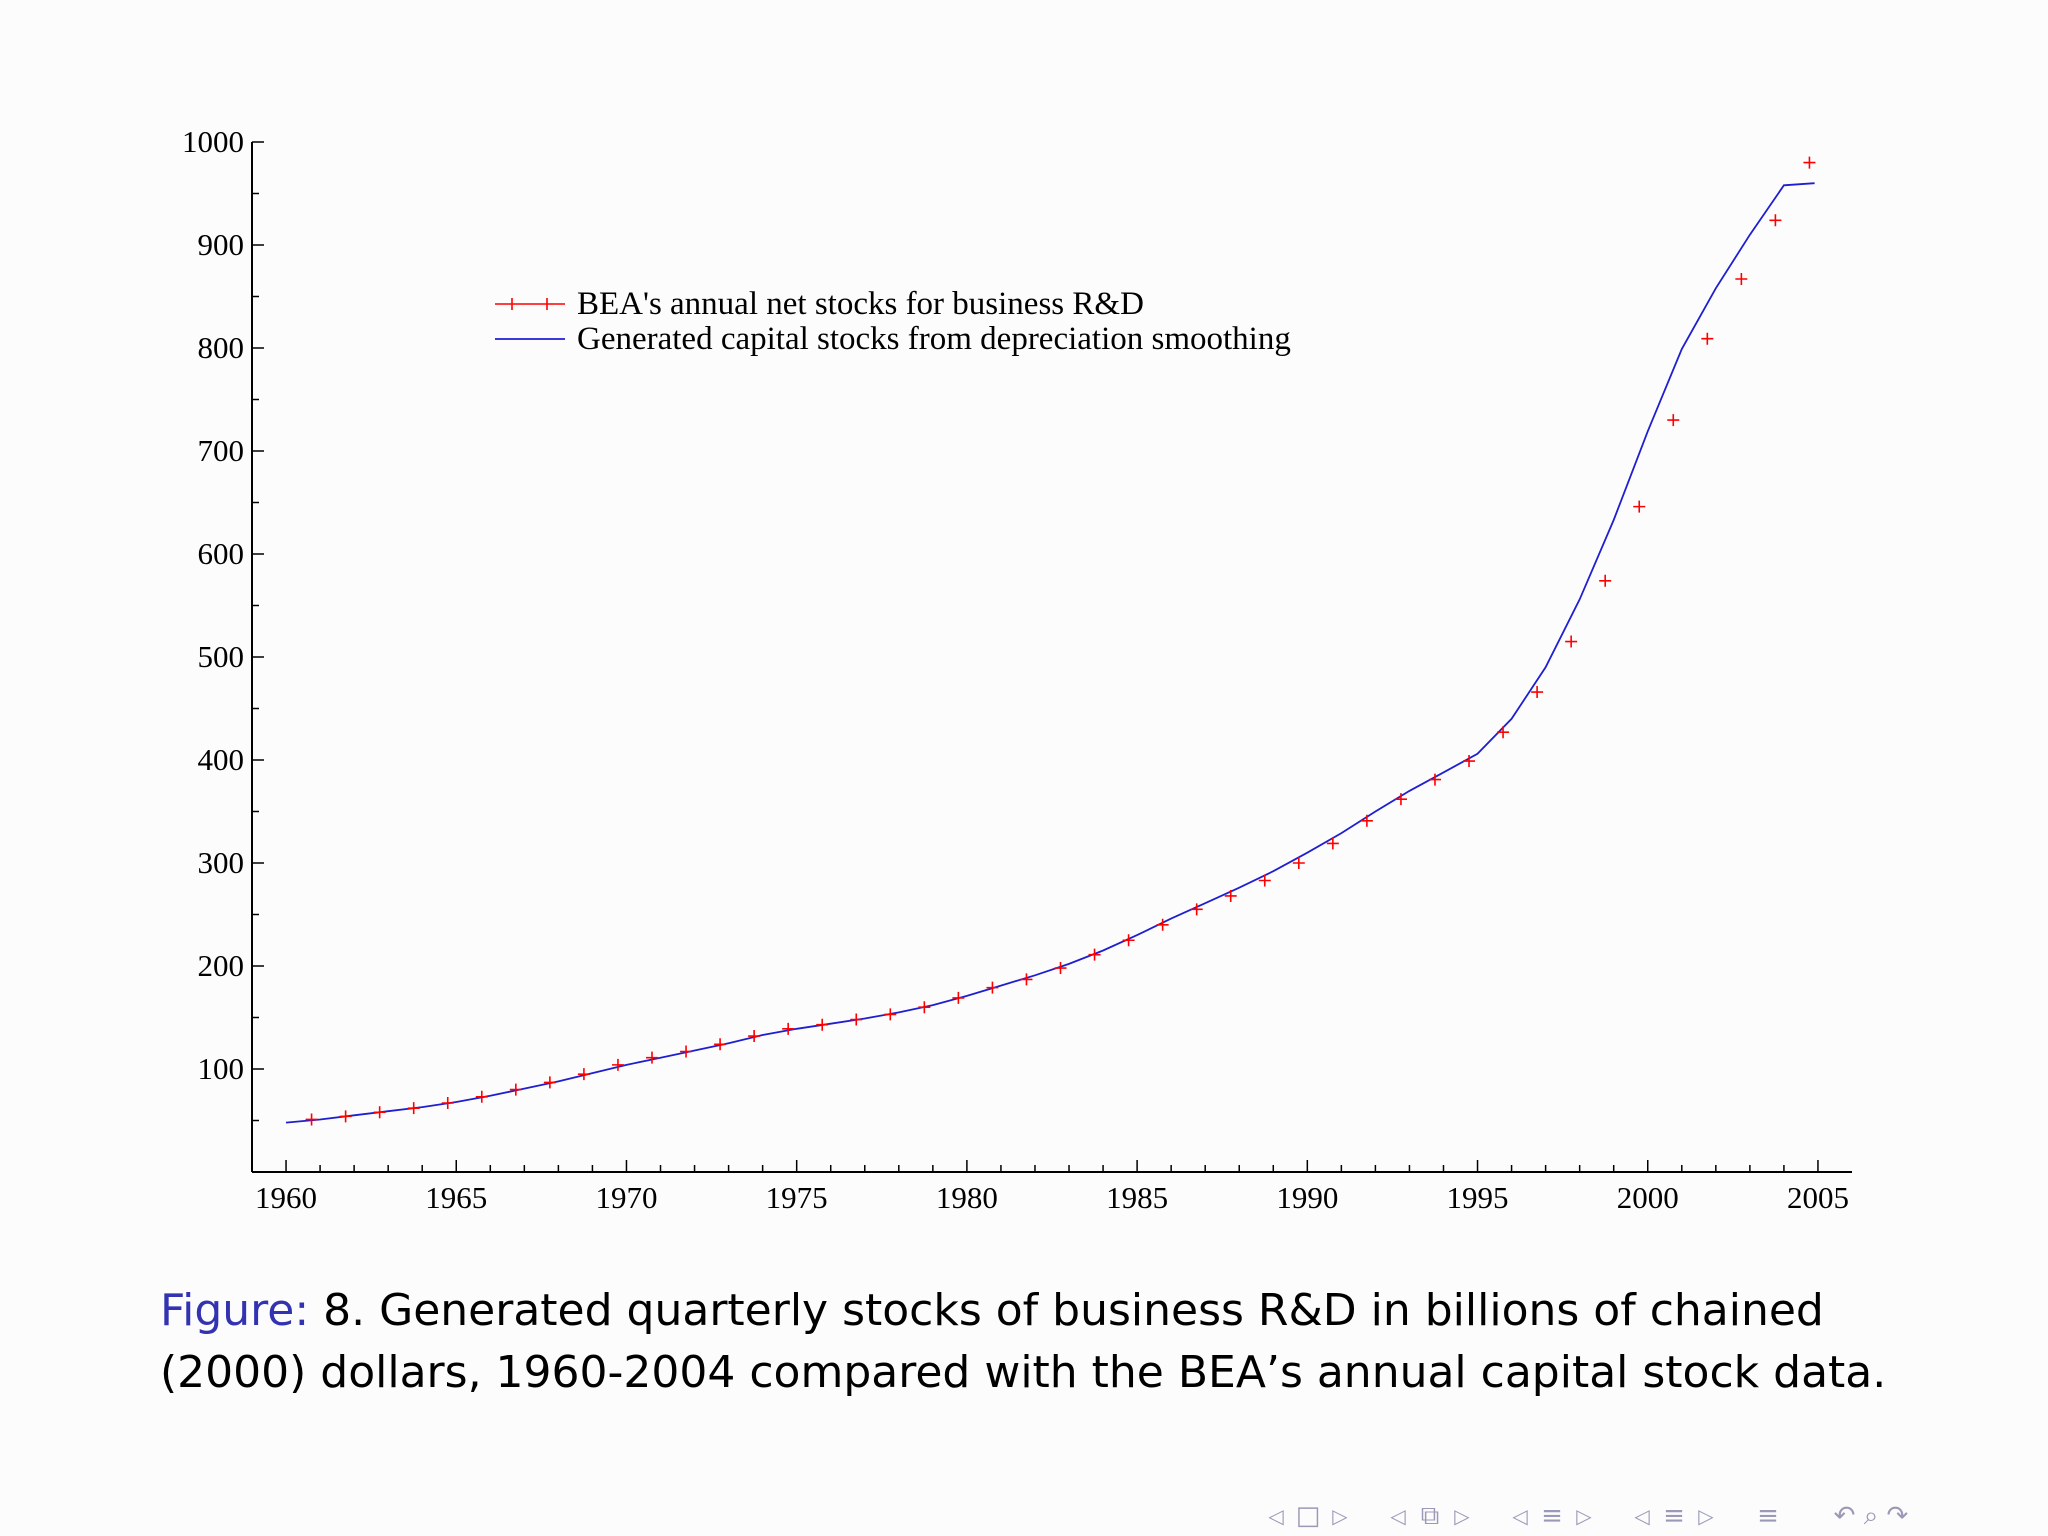 Image resolution: width=2048 pixels, height=1536 pixels. Describe the element at coordinates (1398, 1516) in the screenshot. I see `prev-subsection-arrow-icon: ◁` at that location.